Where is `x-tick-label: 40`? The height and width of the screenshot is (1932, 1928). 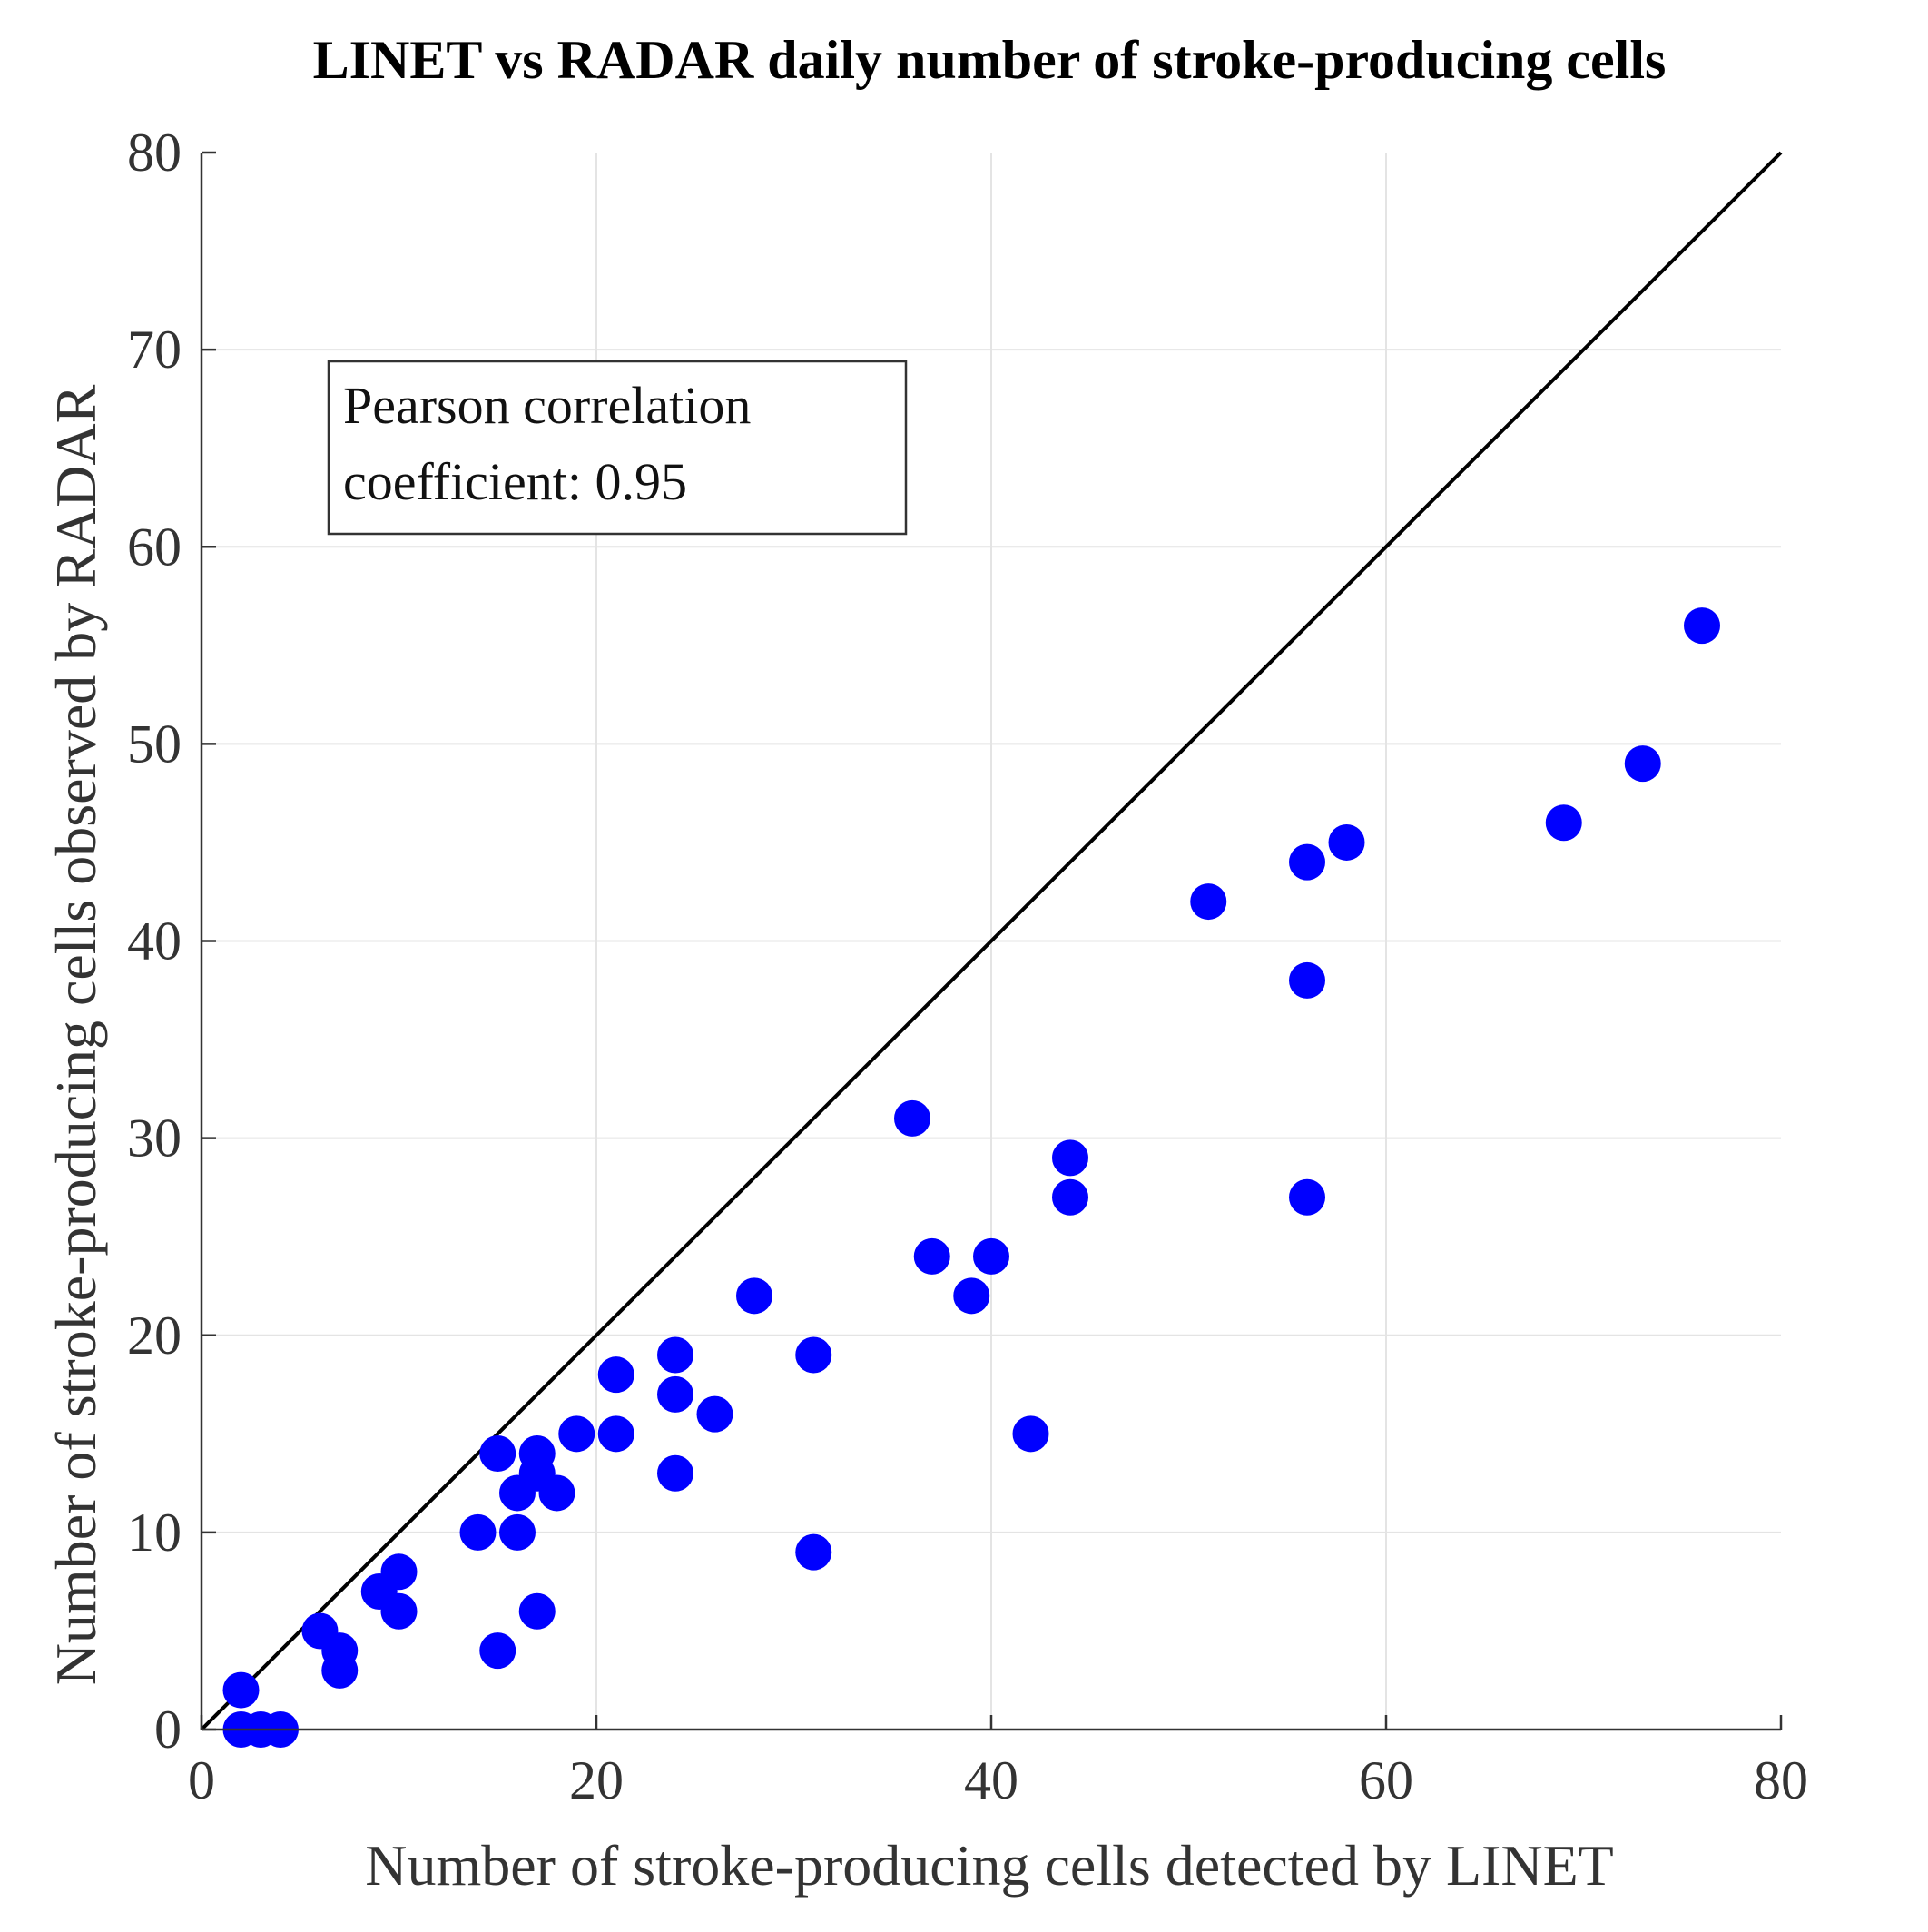 x-tick-label: 40 is located at coordinates (991, 1780).